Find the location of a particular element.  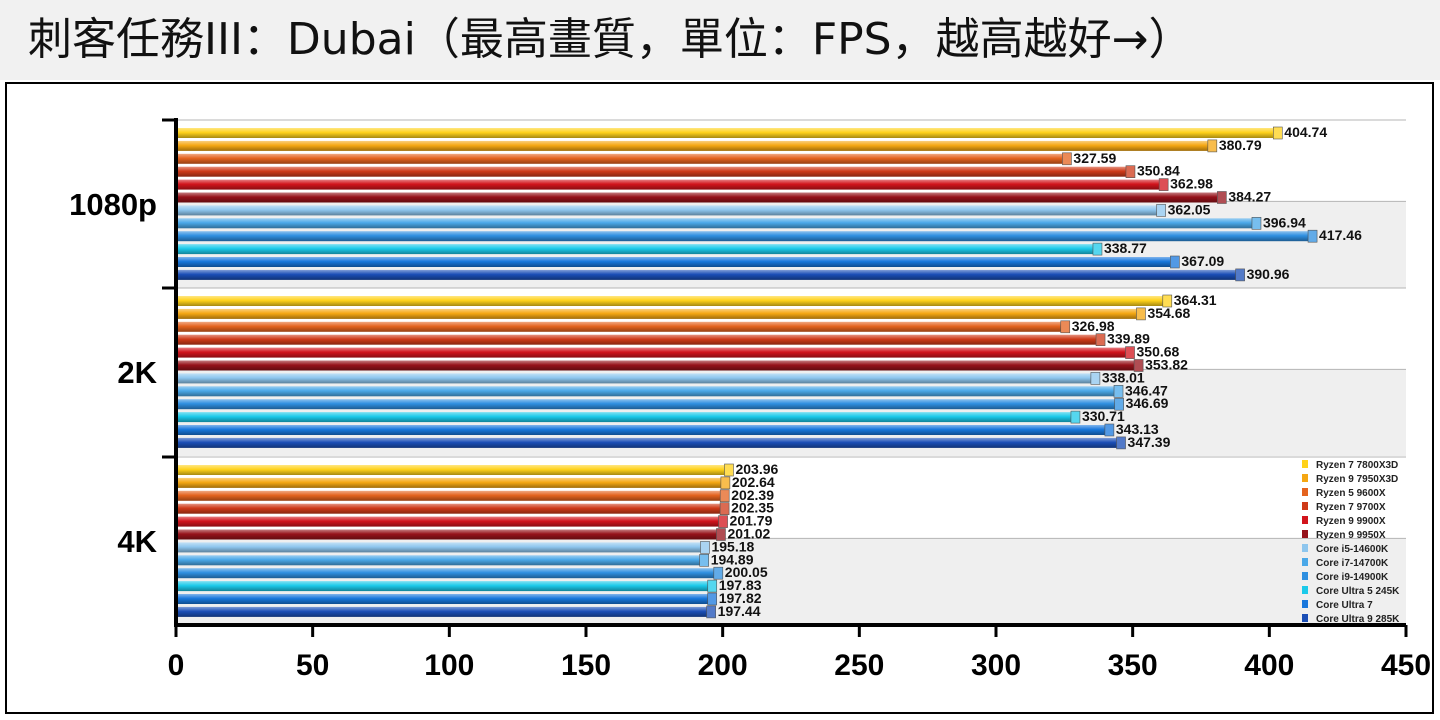

value-label: 343.13 is located at coordinates (1137, 429).